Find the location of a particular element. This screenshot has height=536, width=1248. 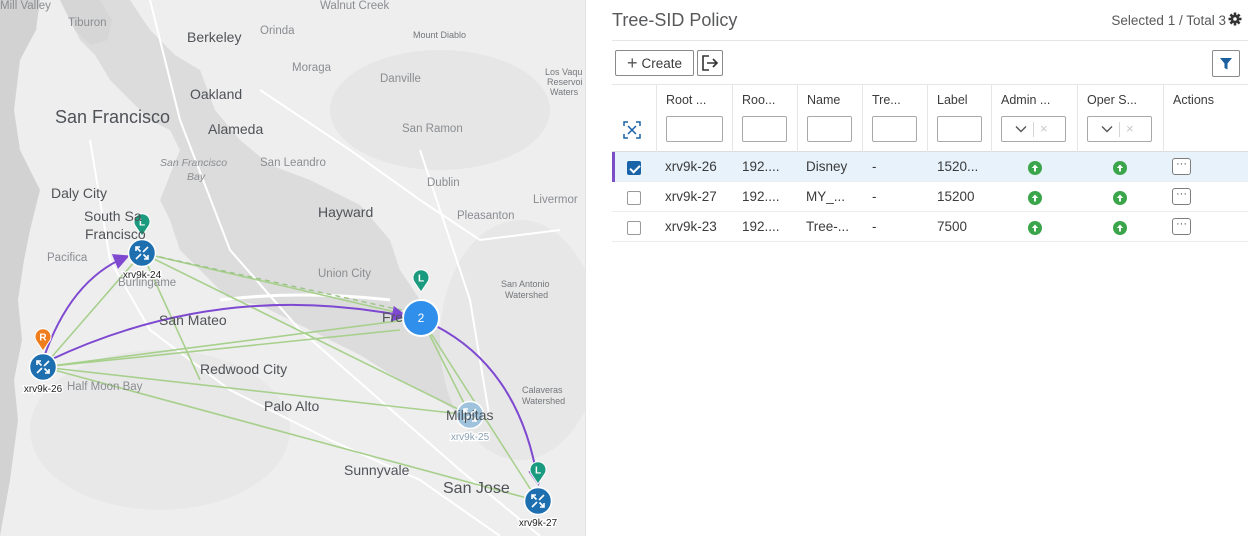

oper-state-filter-select: × is located at coordinates (1119, 129).